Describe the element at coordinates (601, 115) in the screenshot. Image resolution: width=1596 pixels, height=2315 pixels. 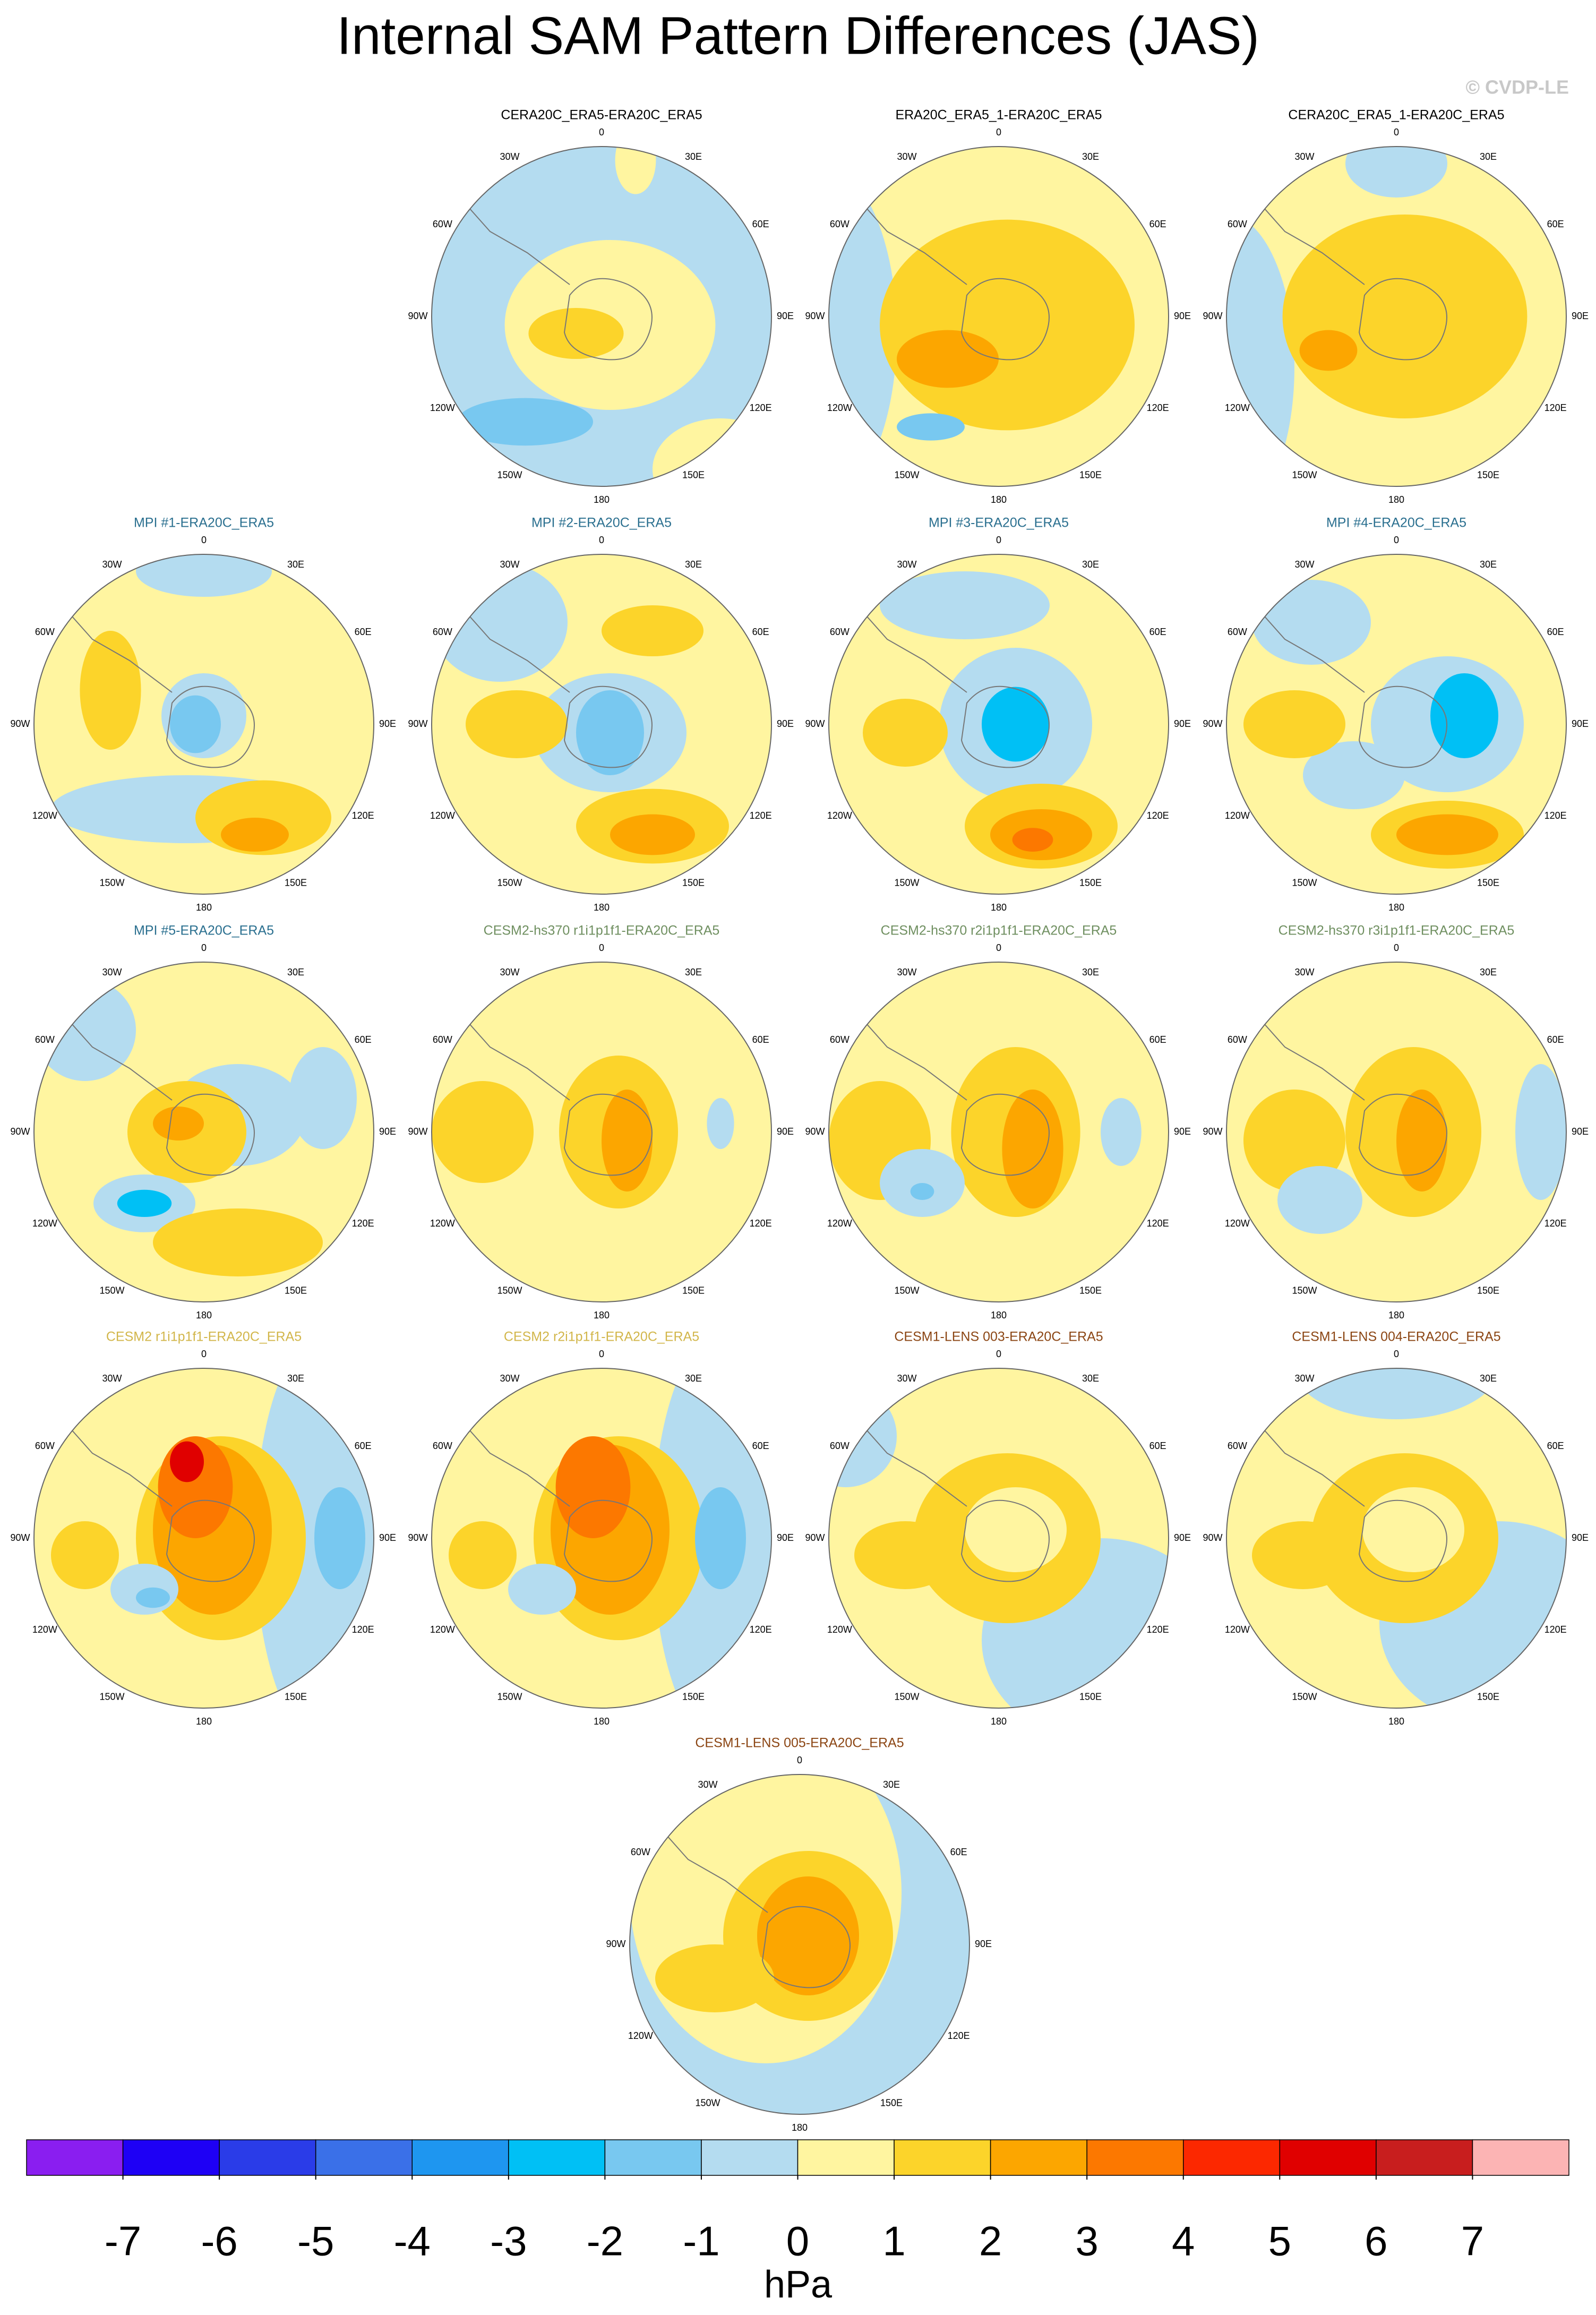
I see `panel-title: CERA20C_ERA5-ERA20C_ERA5` at that location.